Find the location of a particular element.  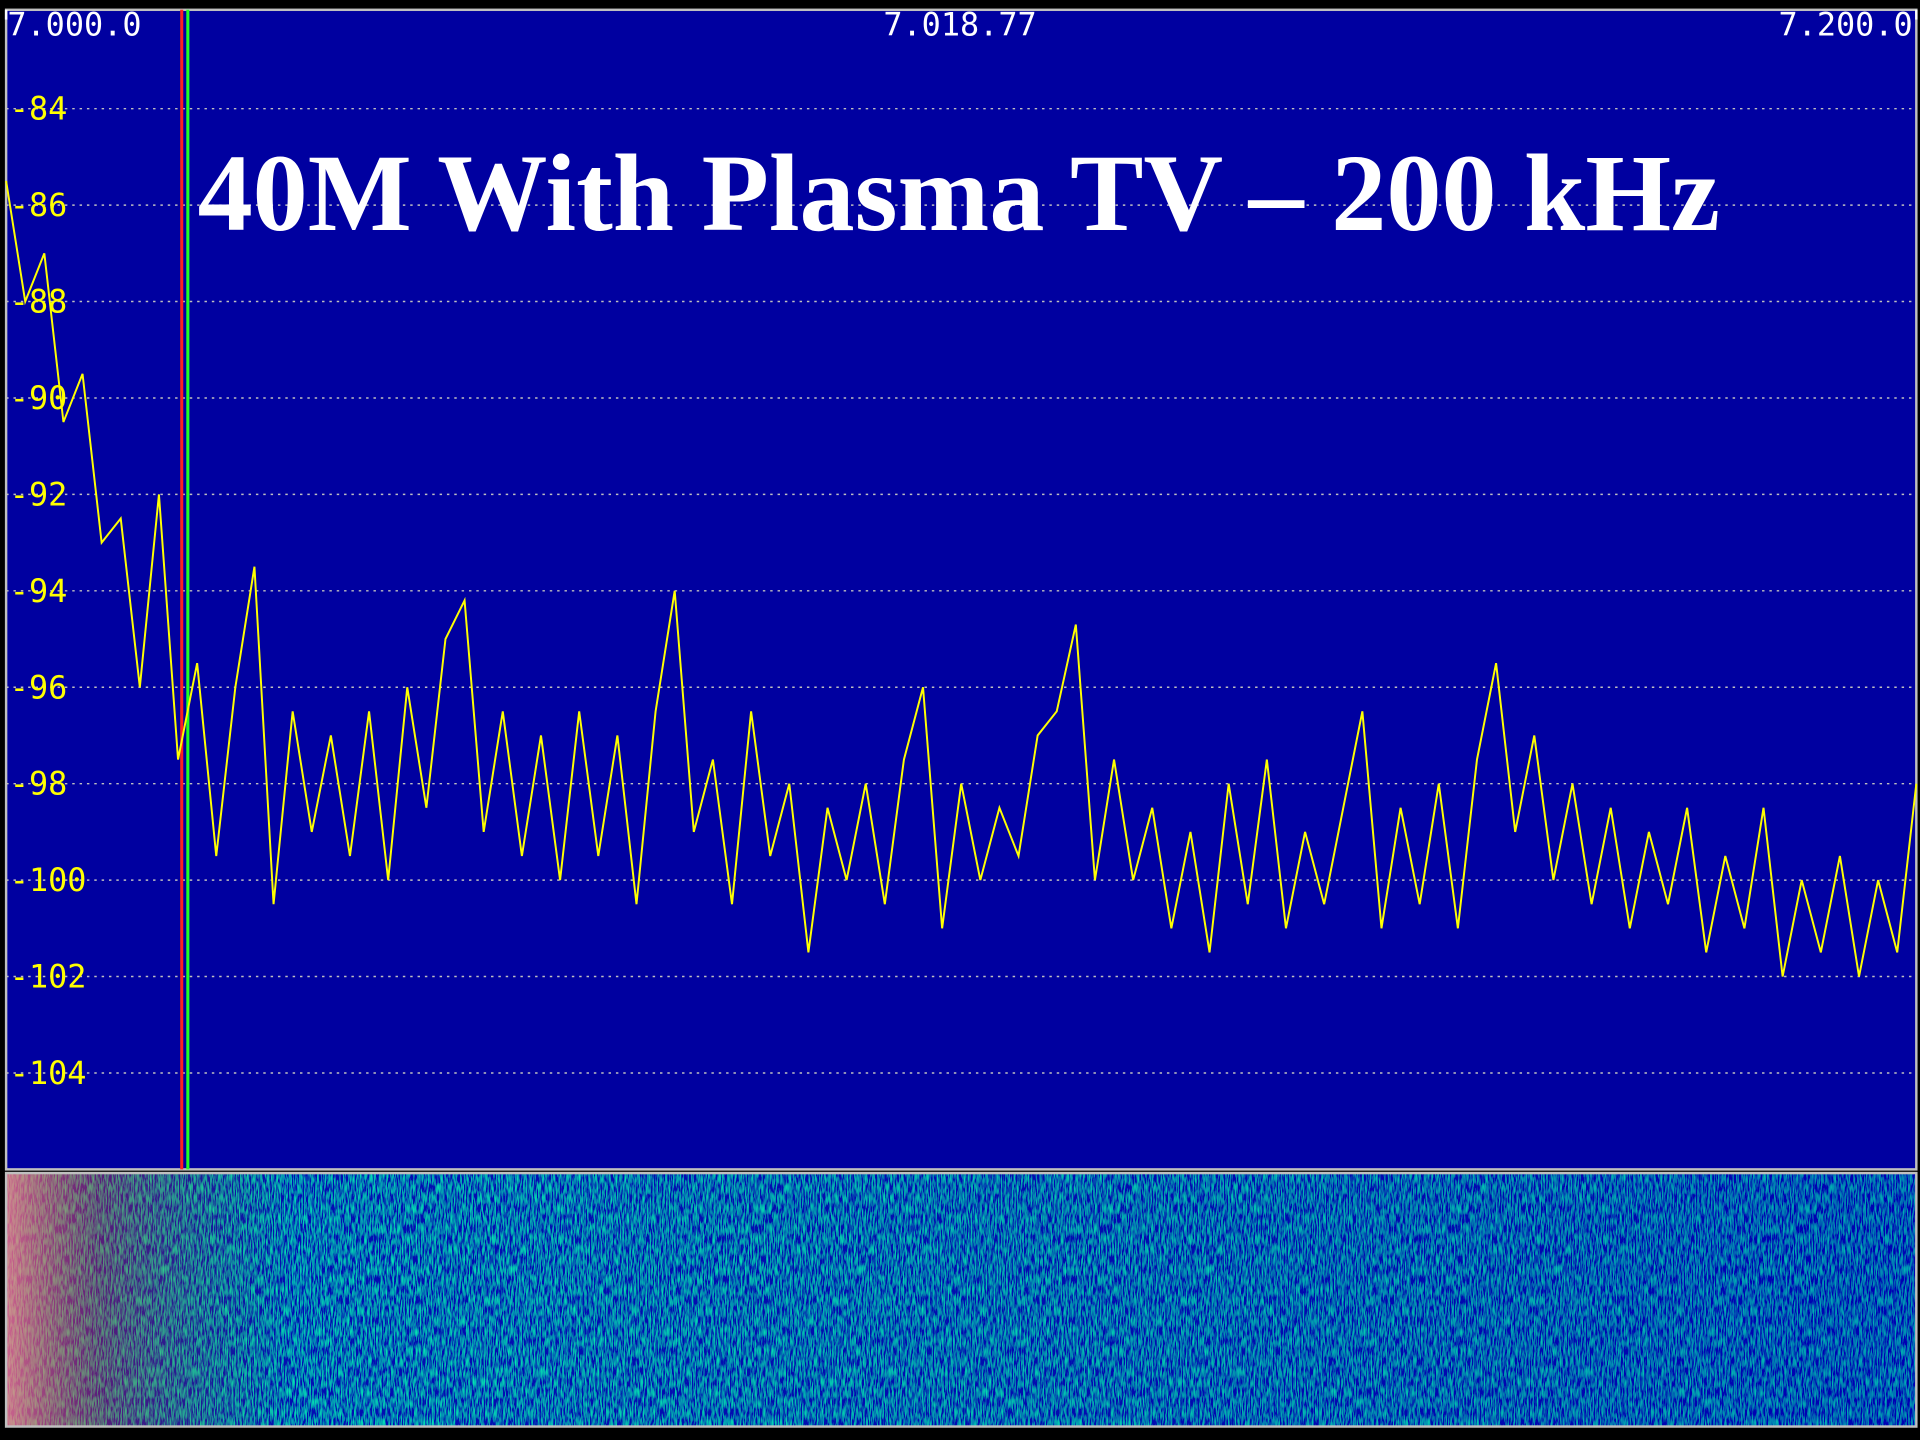

x-tick-label: 7.000.0 is located at coordinates (74, 25).